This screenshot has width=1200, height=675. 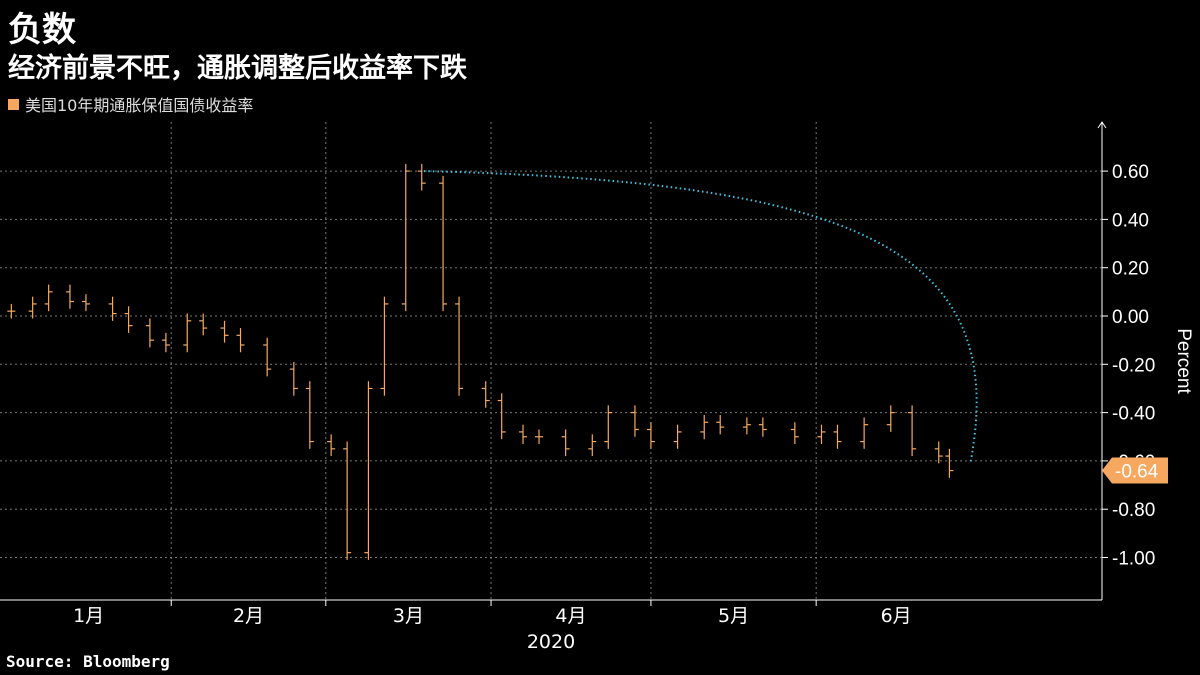 What do you see at coordinates (1133, 414) in the screenshot?
I see `y-tick-label: -0.40` at bounding box center [1133, 414].